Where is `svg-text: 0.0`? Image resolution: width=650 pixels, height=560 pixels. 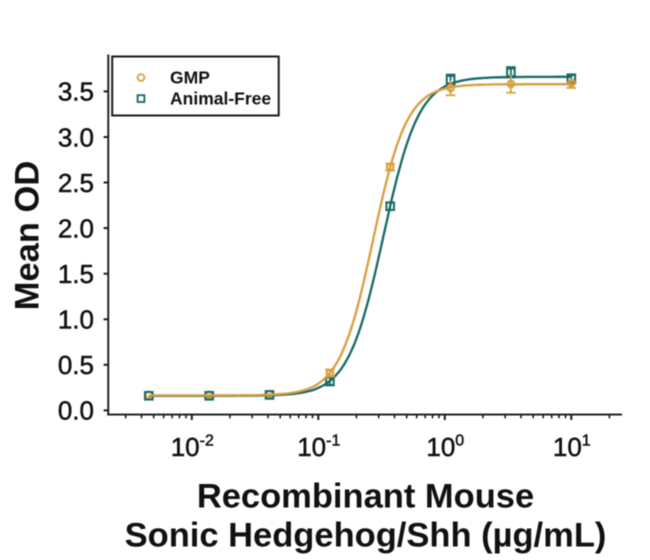
svg-text: 0.0 is located at coordinates (76, 411).